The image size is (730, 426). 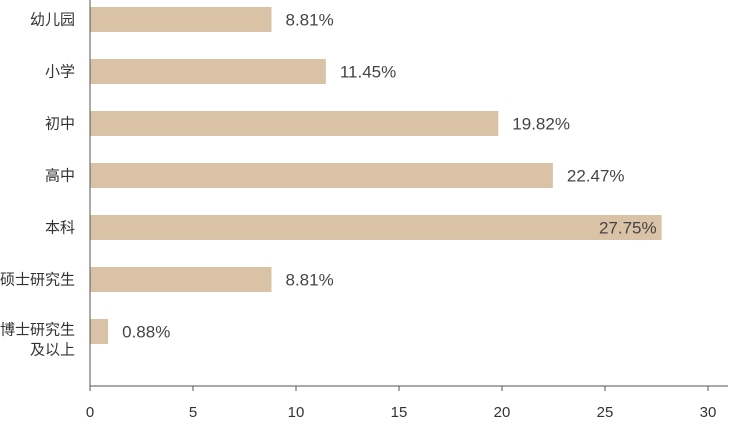 What do you see at coordinates (368, 72) in the screenshot?
I see `value-label: 11.45%` at bounding box center [368, 72].